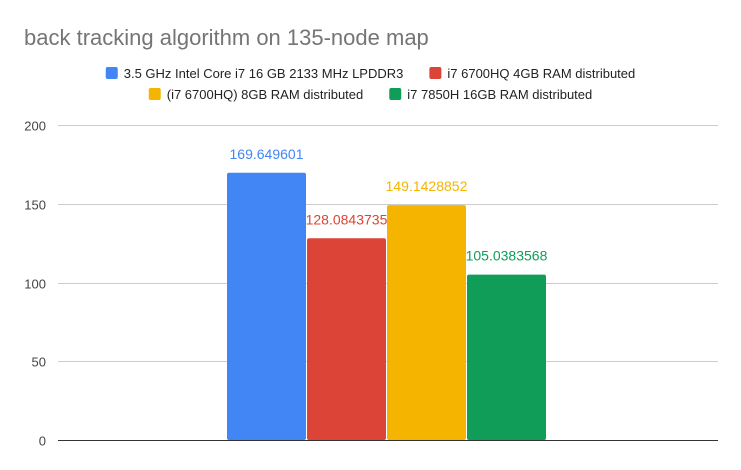 Image resolution: width=741 pixels, height=470 pixels. Describe the element at coordinates (541, 73) in the screenshot. I see `legend-label: i7 6700HQ 4GB RAM distributed` at that location.